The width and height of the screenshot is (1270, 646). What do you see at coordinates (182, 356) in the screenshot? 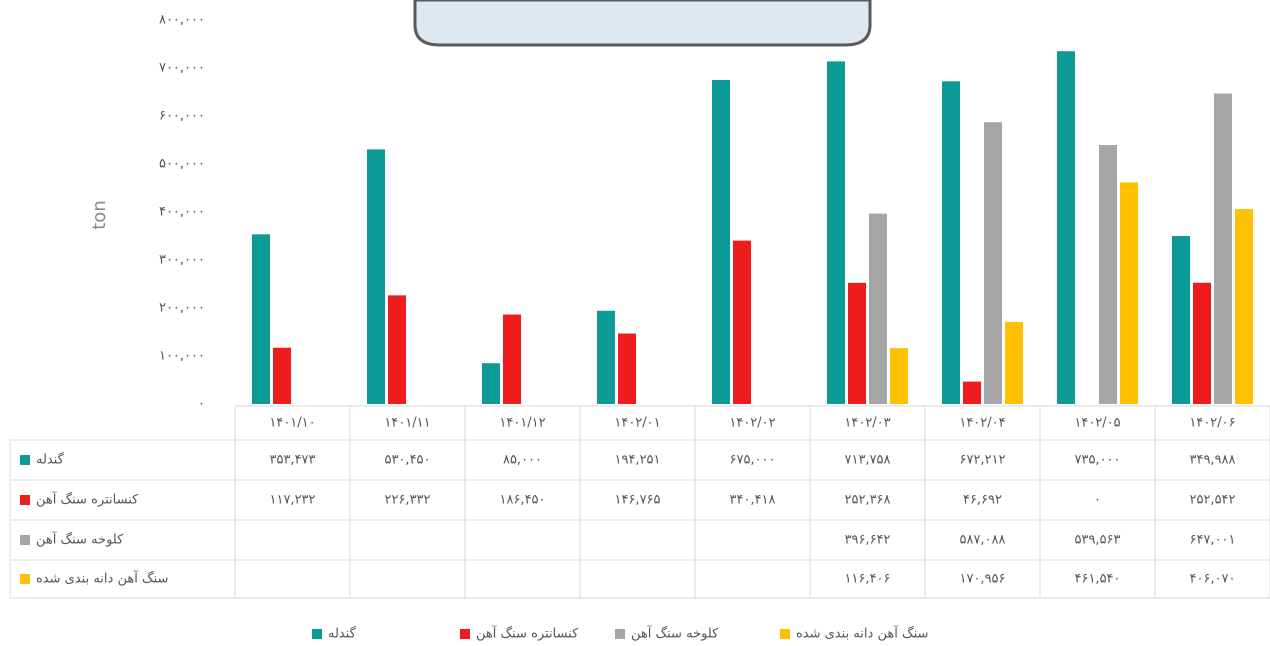
I see `y-tick-label: ۱۰۰,۰۰۰` at bounding box center [182, 356].